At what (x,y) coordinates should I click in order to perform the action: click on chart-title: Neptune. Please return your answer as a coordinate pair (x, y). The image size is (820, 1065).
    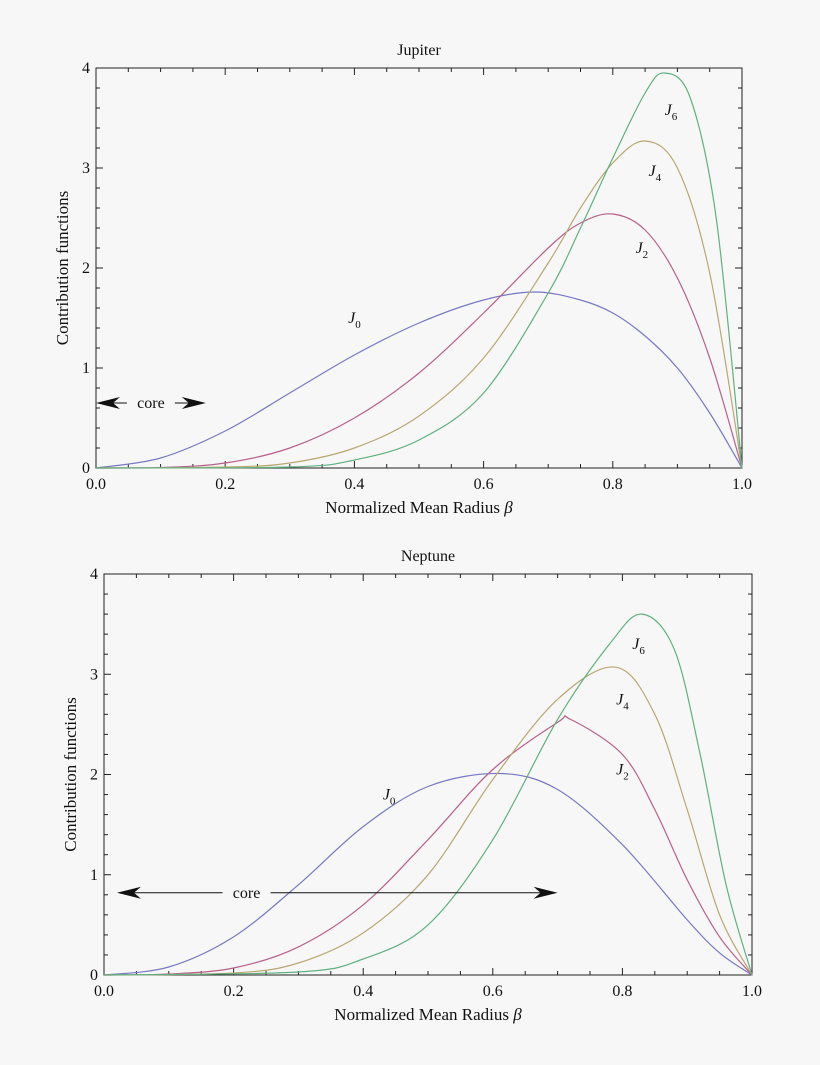
    Looking at the image, I should click on (428, 556).